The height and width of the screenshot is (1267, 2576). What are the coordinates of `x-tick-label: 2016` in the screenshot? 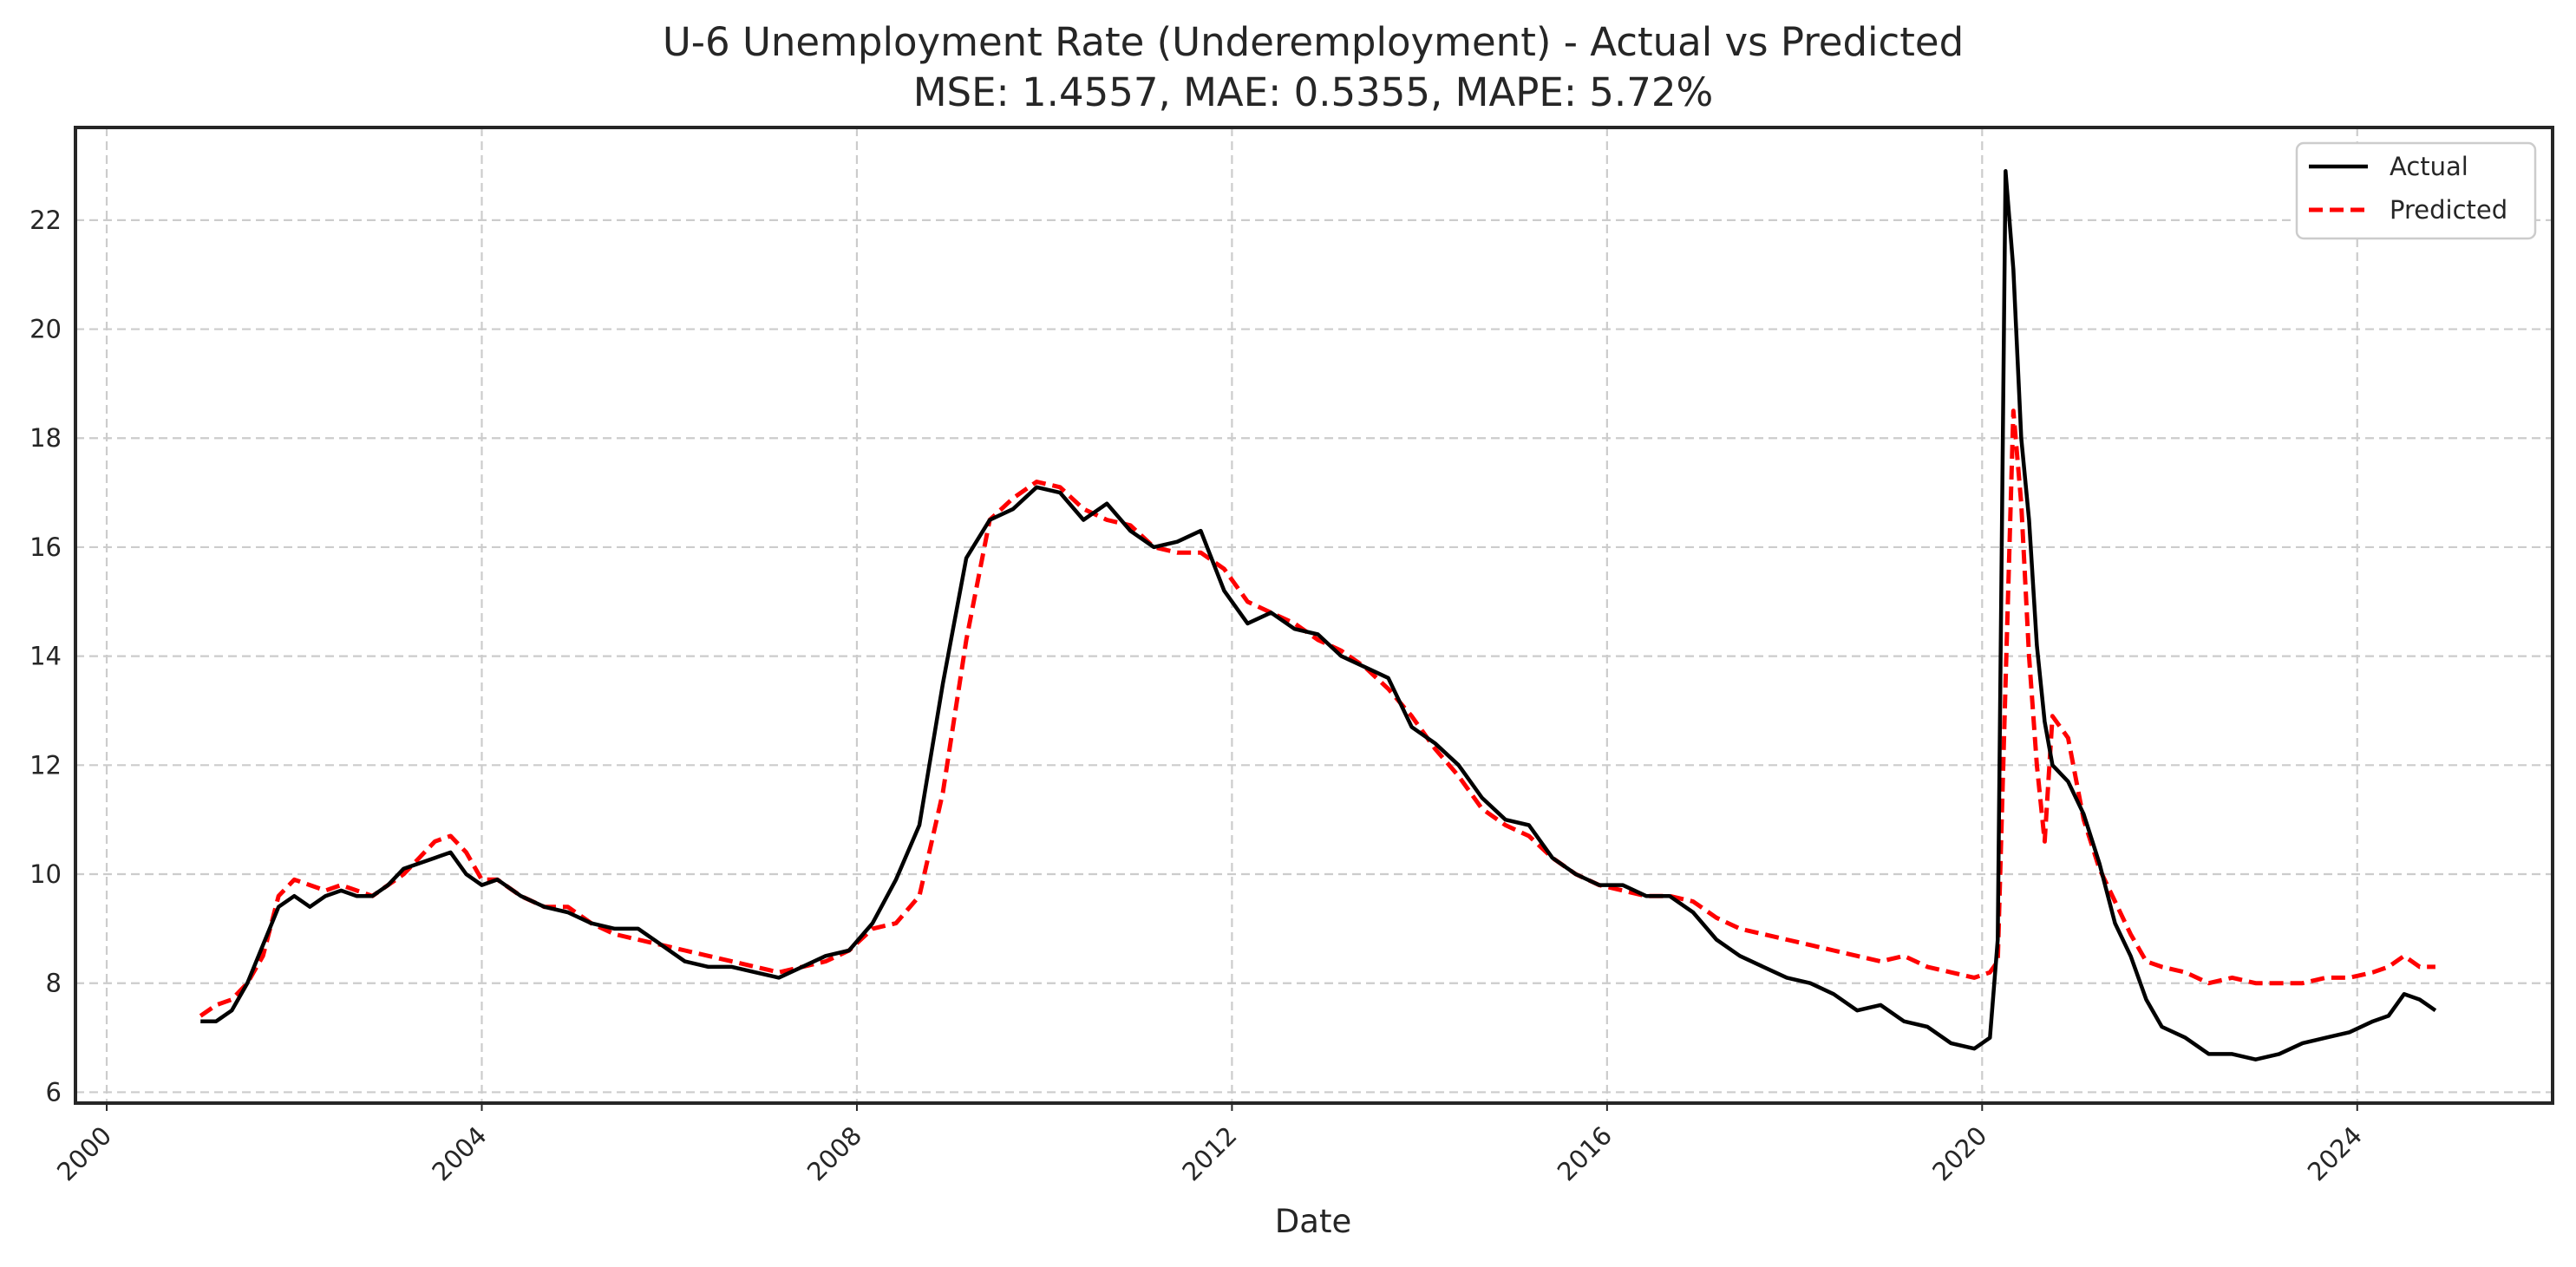 It's located at (1585, 1153).